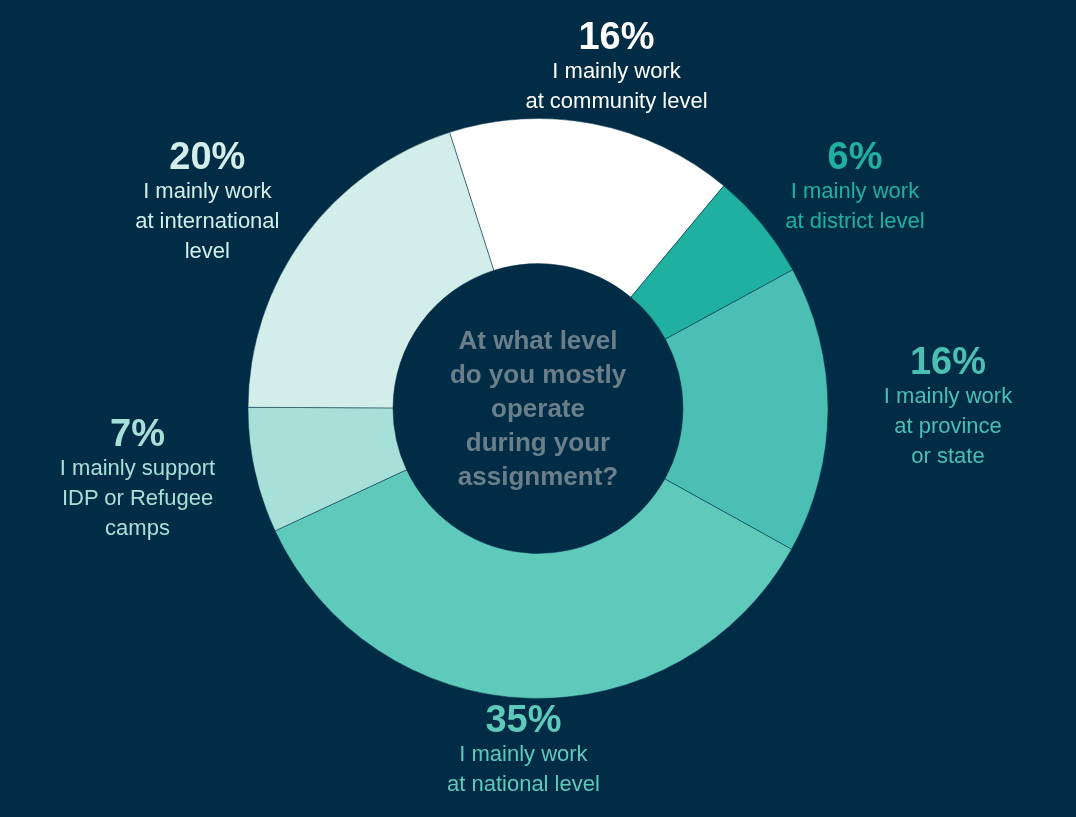 Image resolution: width=1076 pixels, height=817 pixels. Describe the element at coordinates (948, 425) in the screenshot. I see `slice-label: I mainly work at province or state` at that location.